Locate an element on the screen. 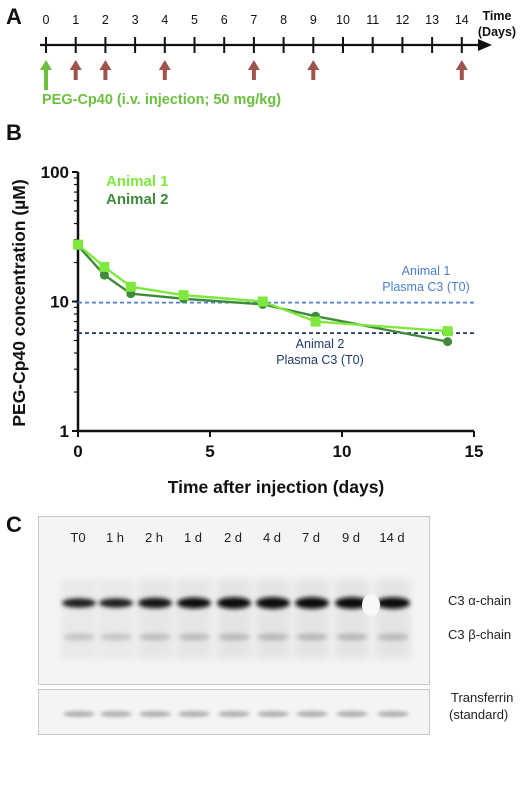 The width and height of the screenshot is (520, 785). timeline-tick-label: 10 is located at coordinates (343, 20).